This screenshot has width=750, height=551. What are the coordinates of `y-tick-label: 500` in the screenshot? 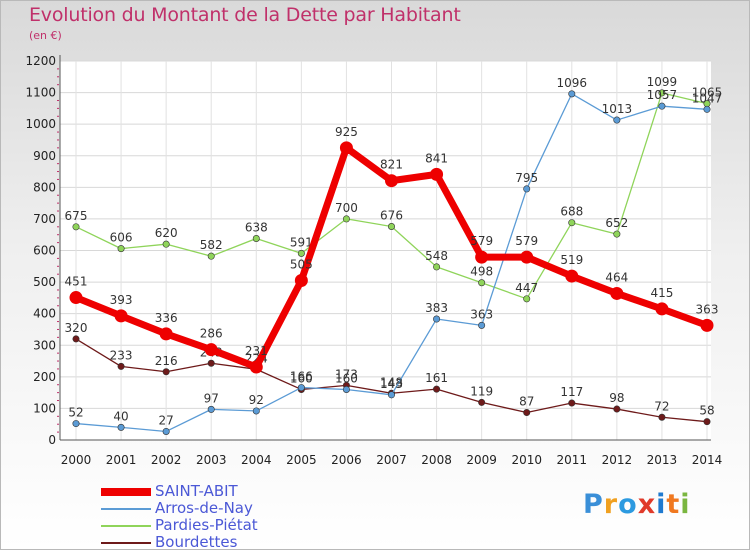 It's located at (44, 282).